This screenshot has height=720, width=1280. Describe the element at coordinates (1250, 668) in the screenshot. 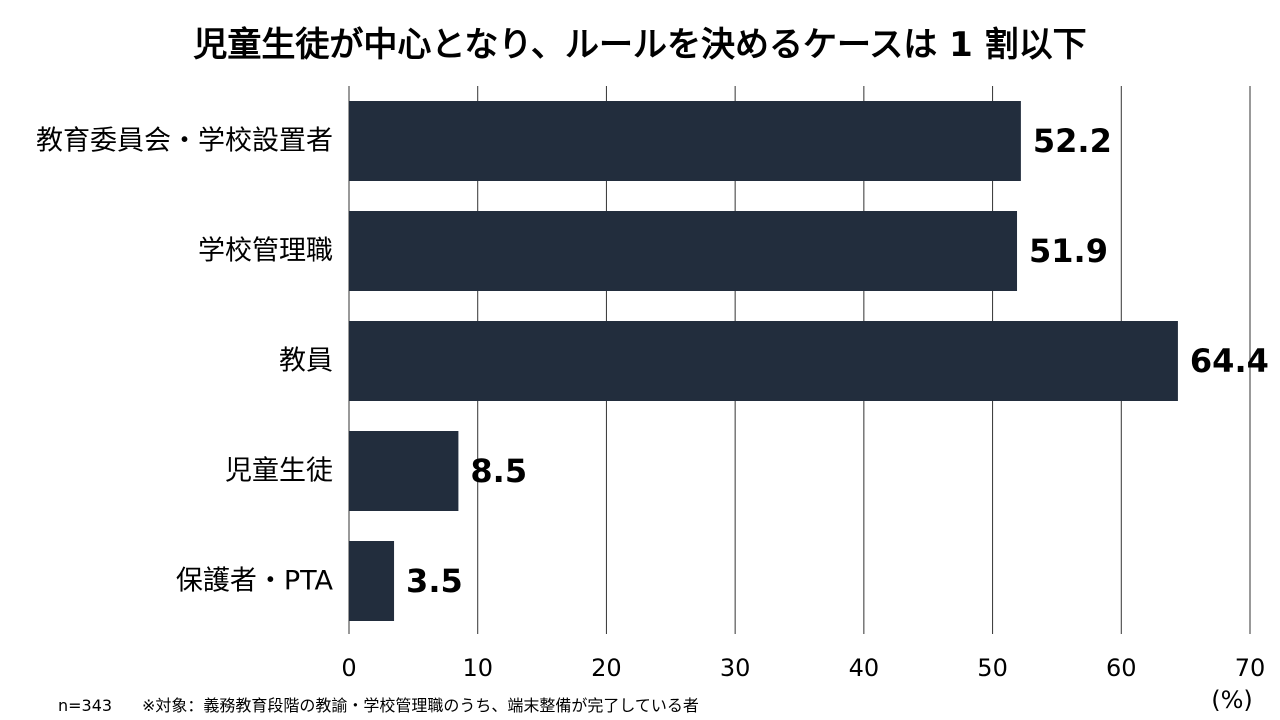

I see `x-tick-label: 70` at that location.